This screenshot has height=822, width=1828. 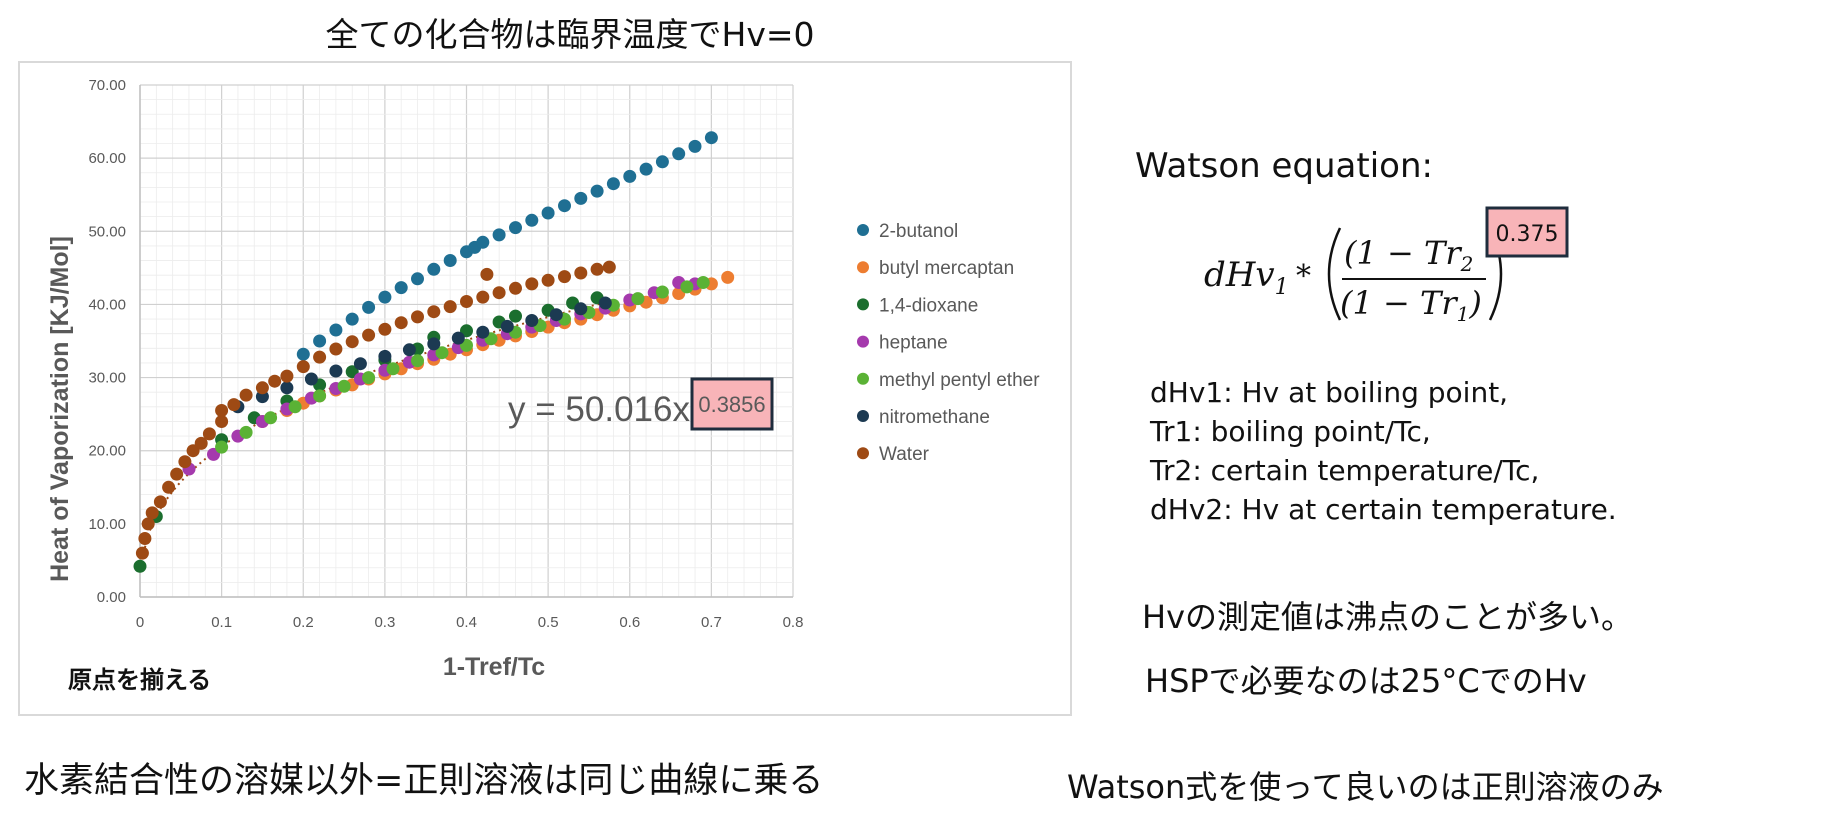 What do you see at coordinates (793, 622) in the screenshot?
I see `x-tick-label: 0.8` at bounding box center [793, 622].